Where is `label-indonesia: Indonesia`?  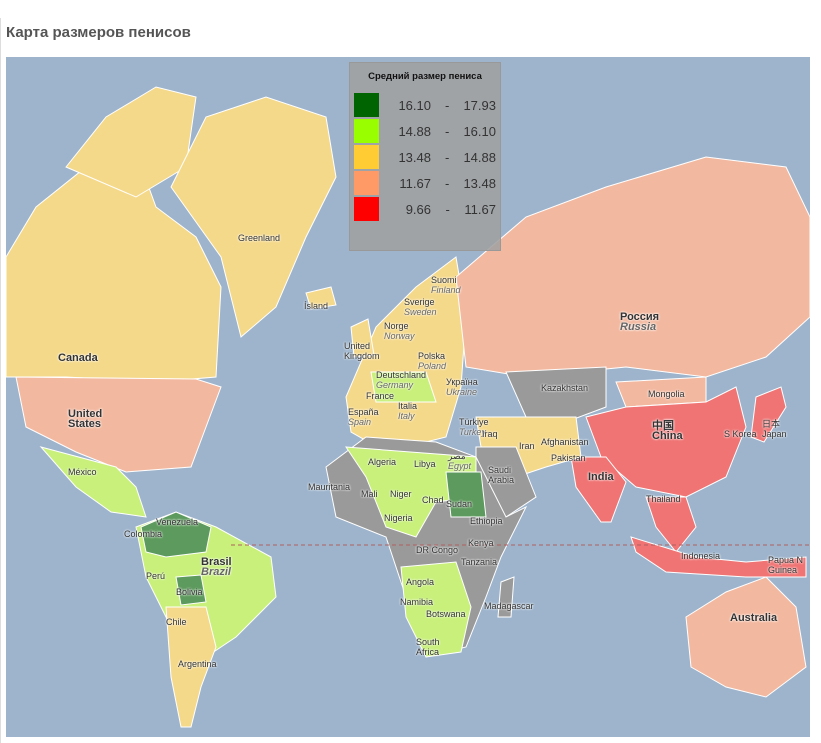 label-indonesia: Indonesia is located at coordinates (701, 556).